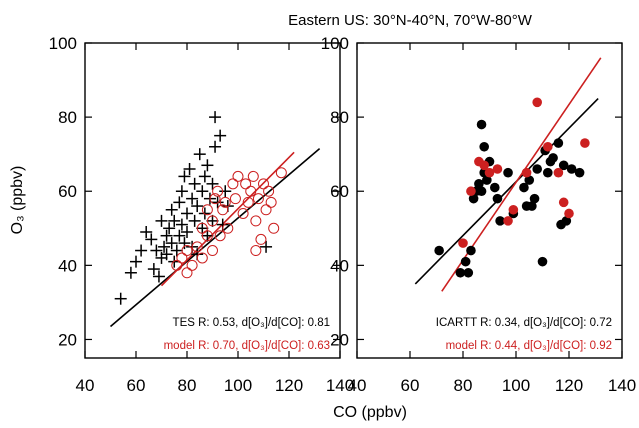  I want to click on stats-annotation: TES R: 0.53, d[O₃]/d[CO]: 0.81, so click(251, 323).